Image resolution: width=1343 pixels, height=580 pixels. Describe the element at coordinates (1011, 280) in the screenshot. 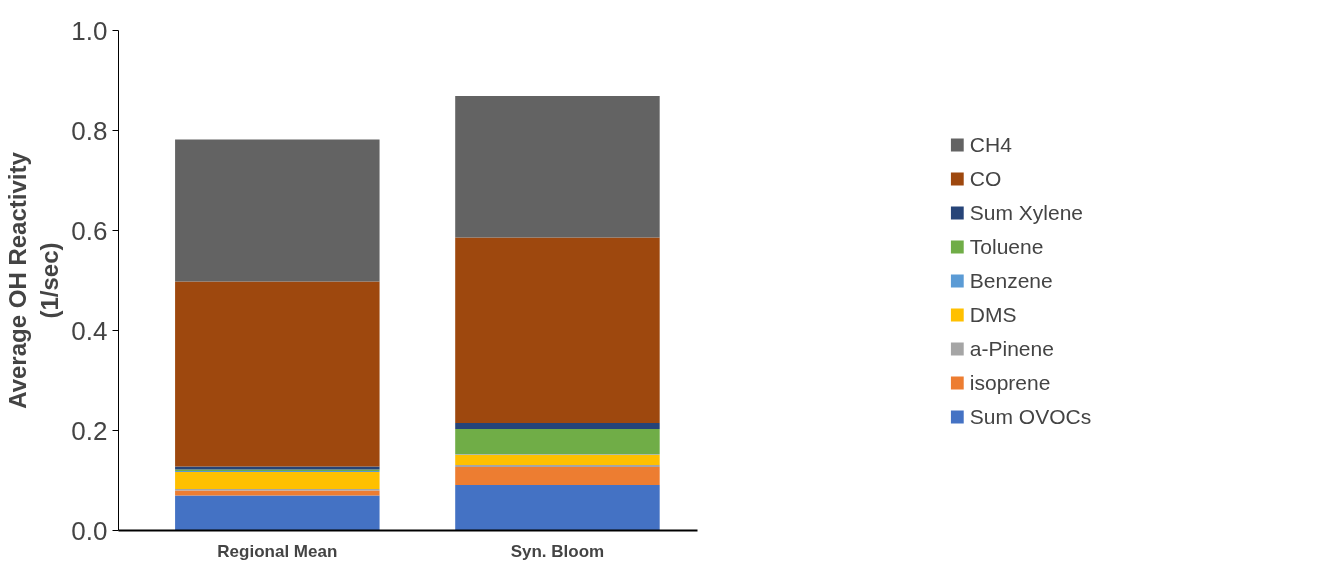

I see `legend-label: Benzene` at that location.